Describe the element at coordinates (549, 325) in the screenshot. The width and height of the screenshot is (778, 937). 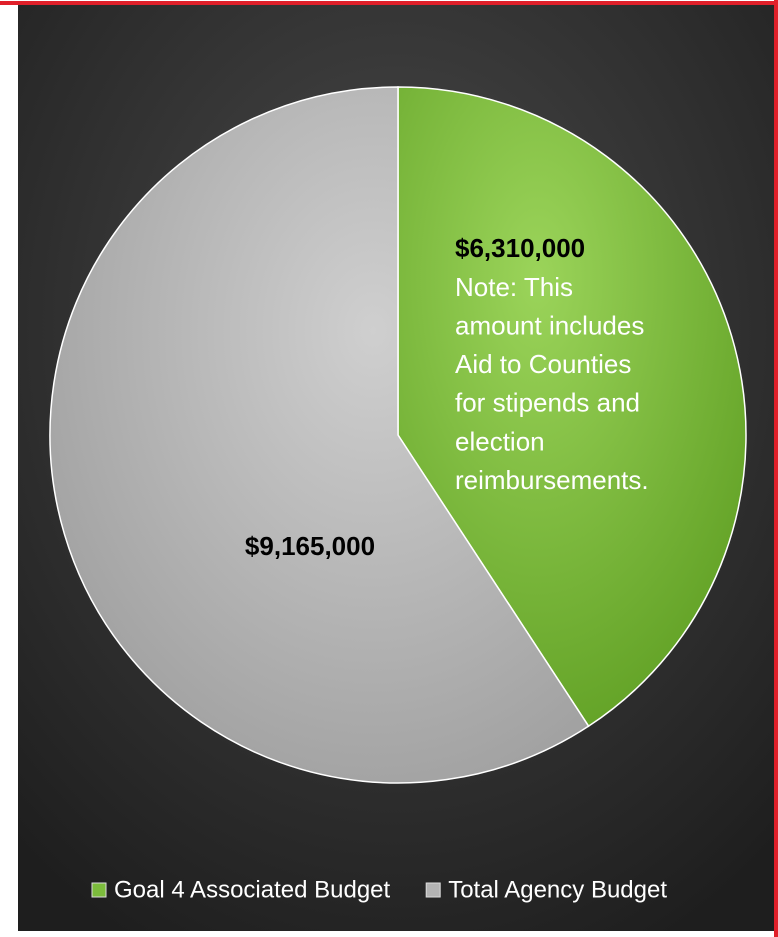
I see `annotation: amount includes` at that location.